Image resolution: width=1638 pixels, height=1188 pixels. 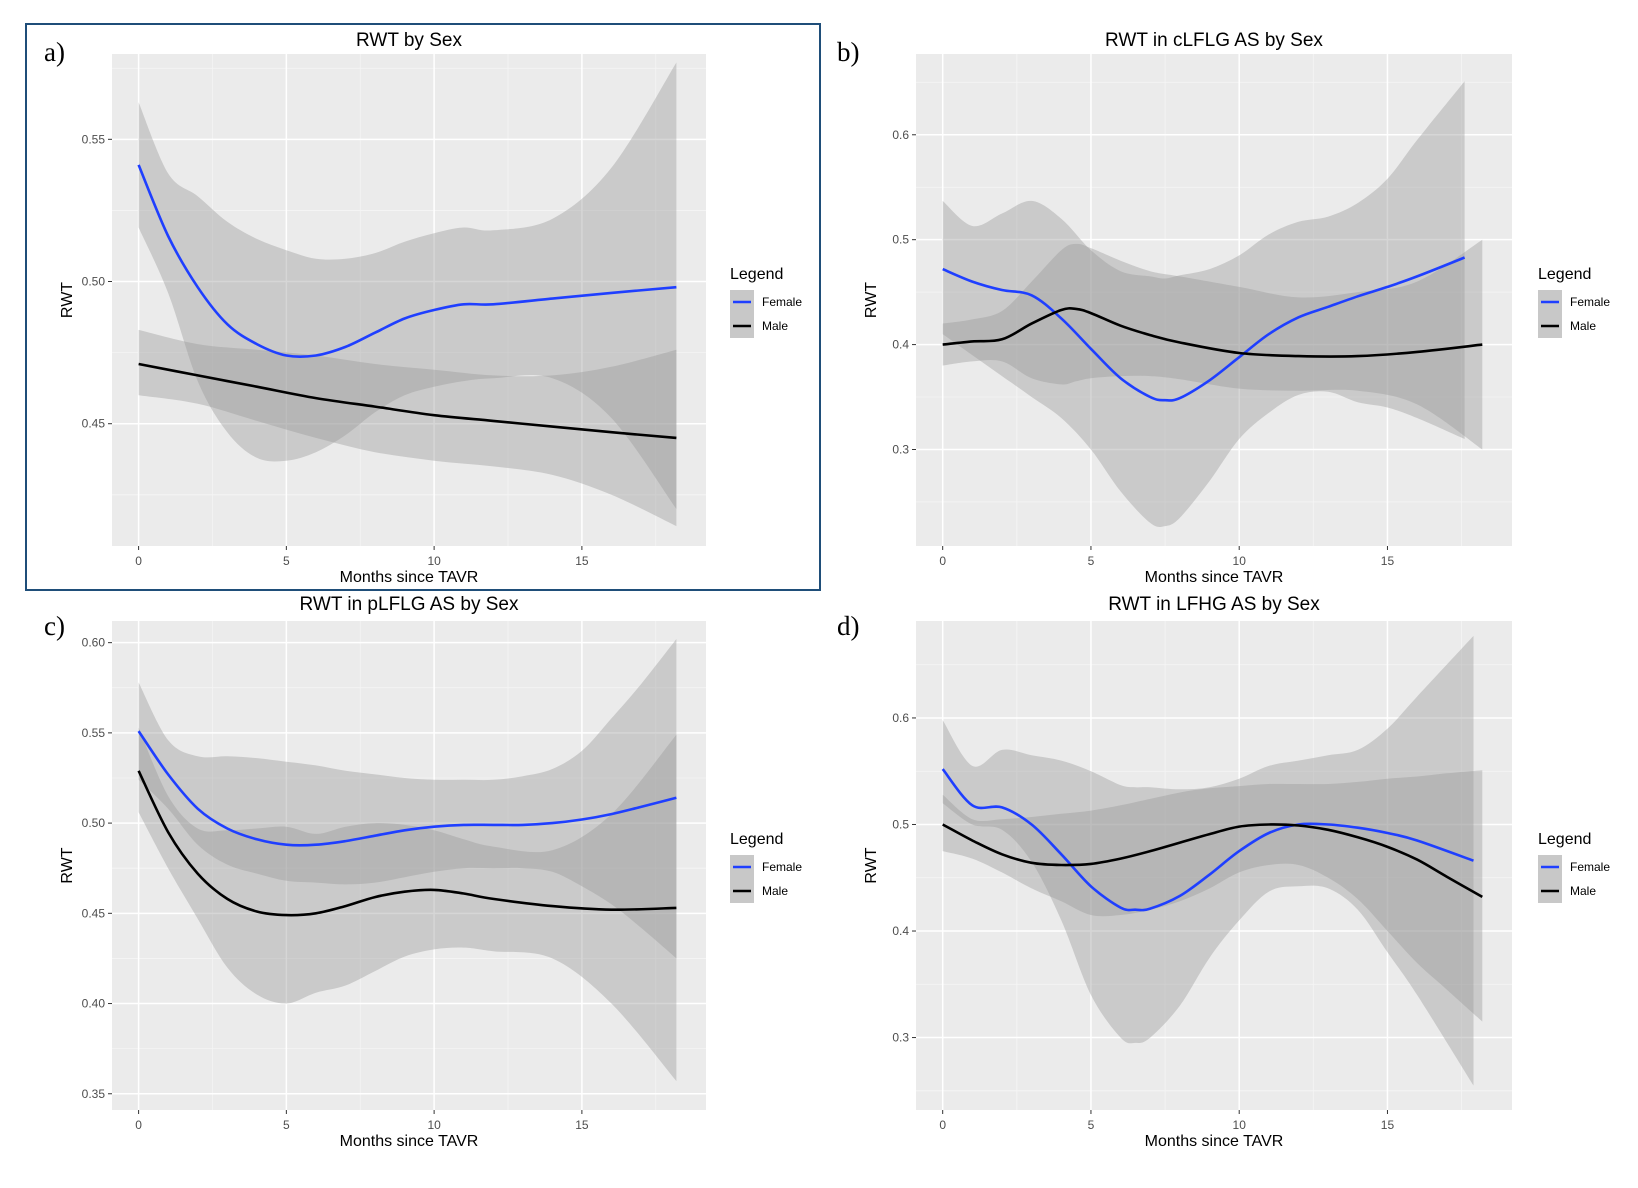 I want to click on y-tick-label: 0.60, so click(x=94, y=643).